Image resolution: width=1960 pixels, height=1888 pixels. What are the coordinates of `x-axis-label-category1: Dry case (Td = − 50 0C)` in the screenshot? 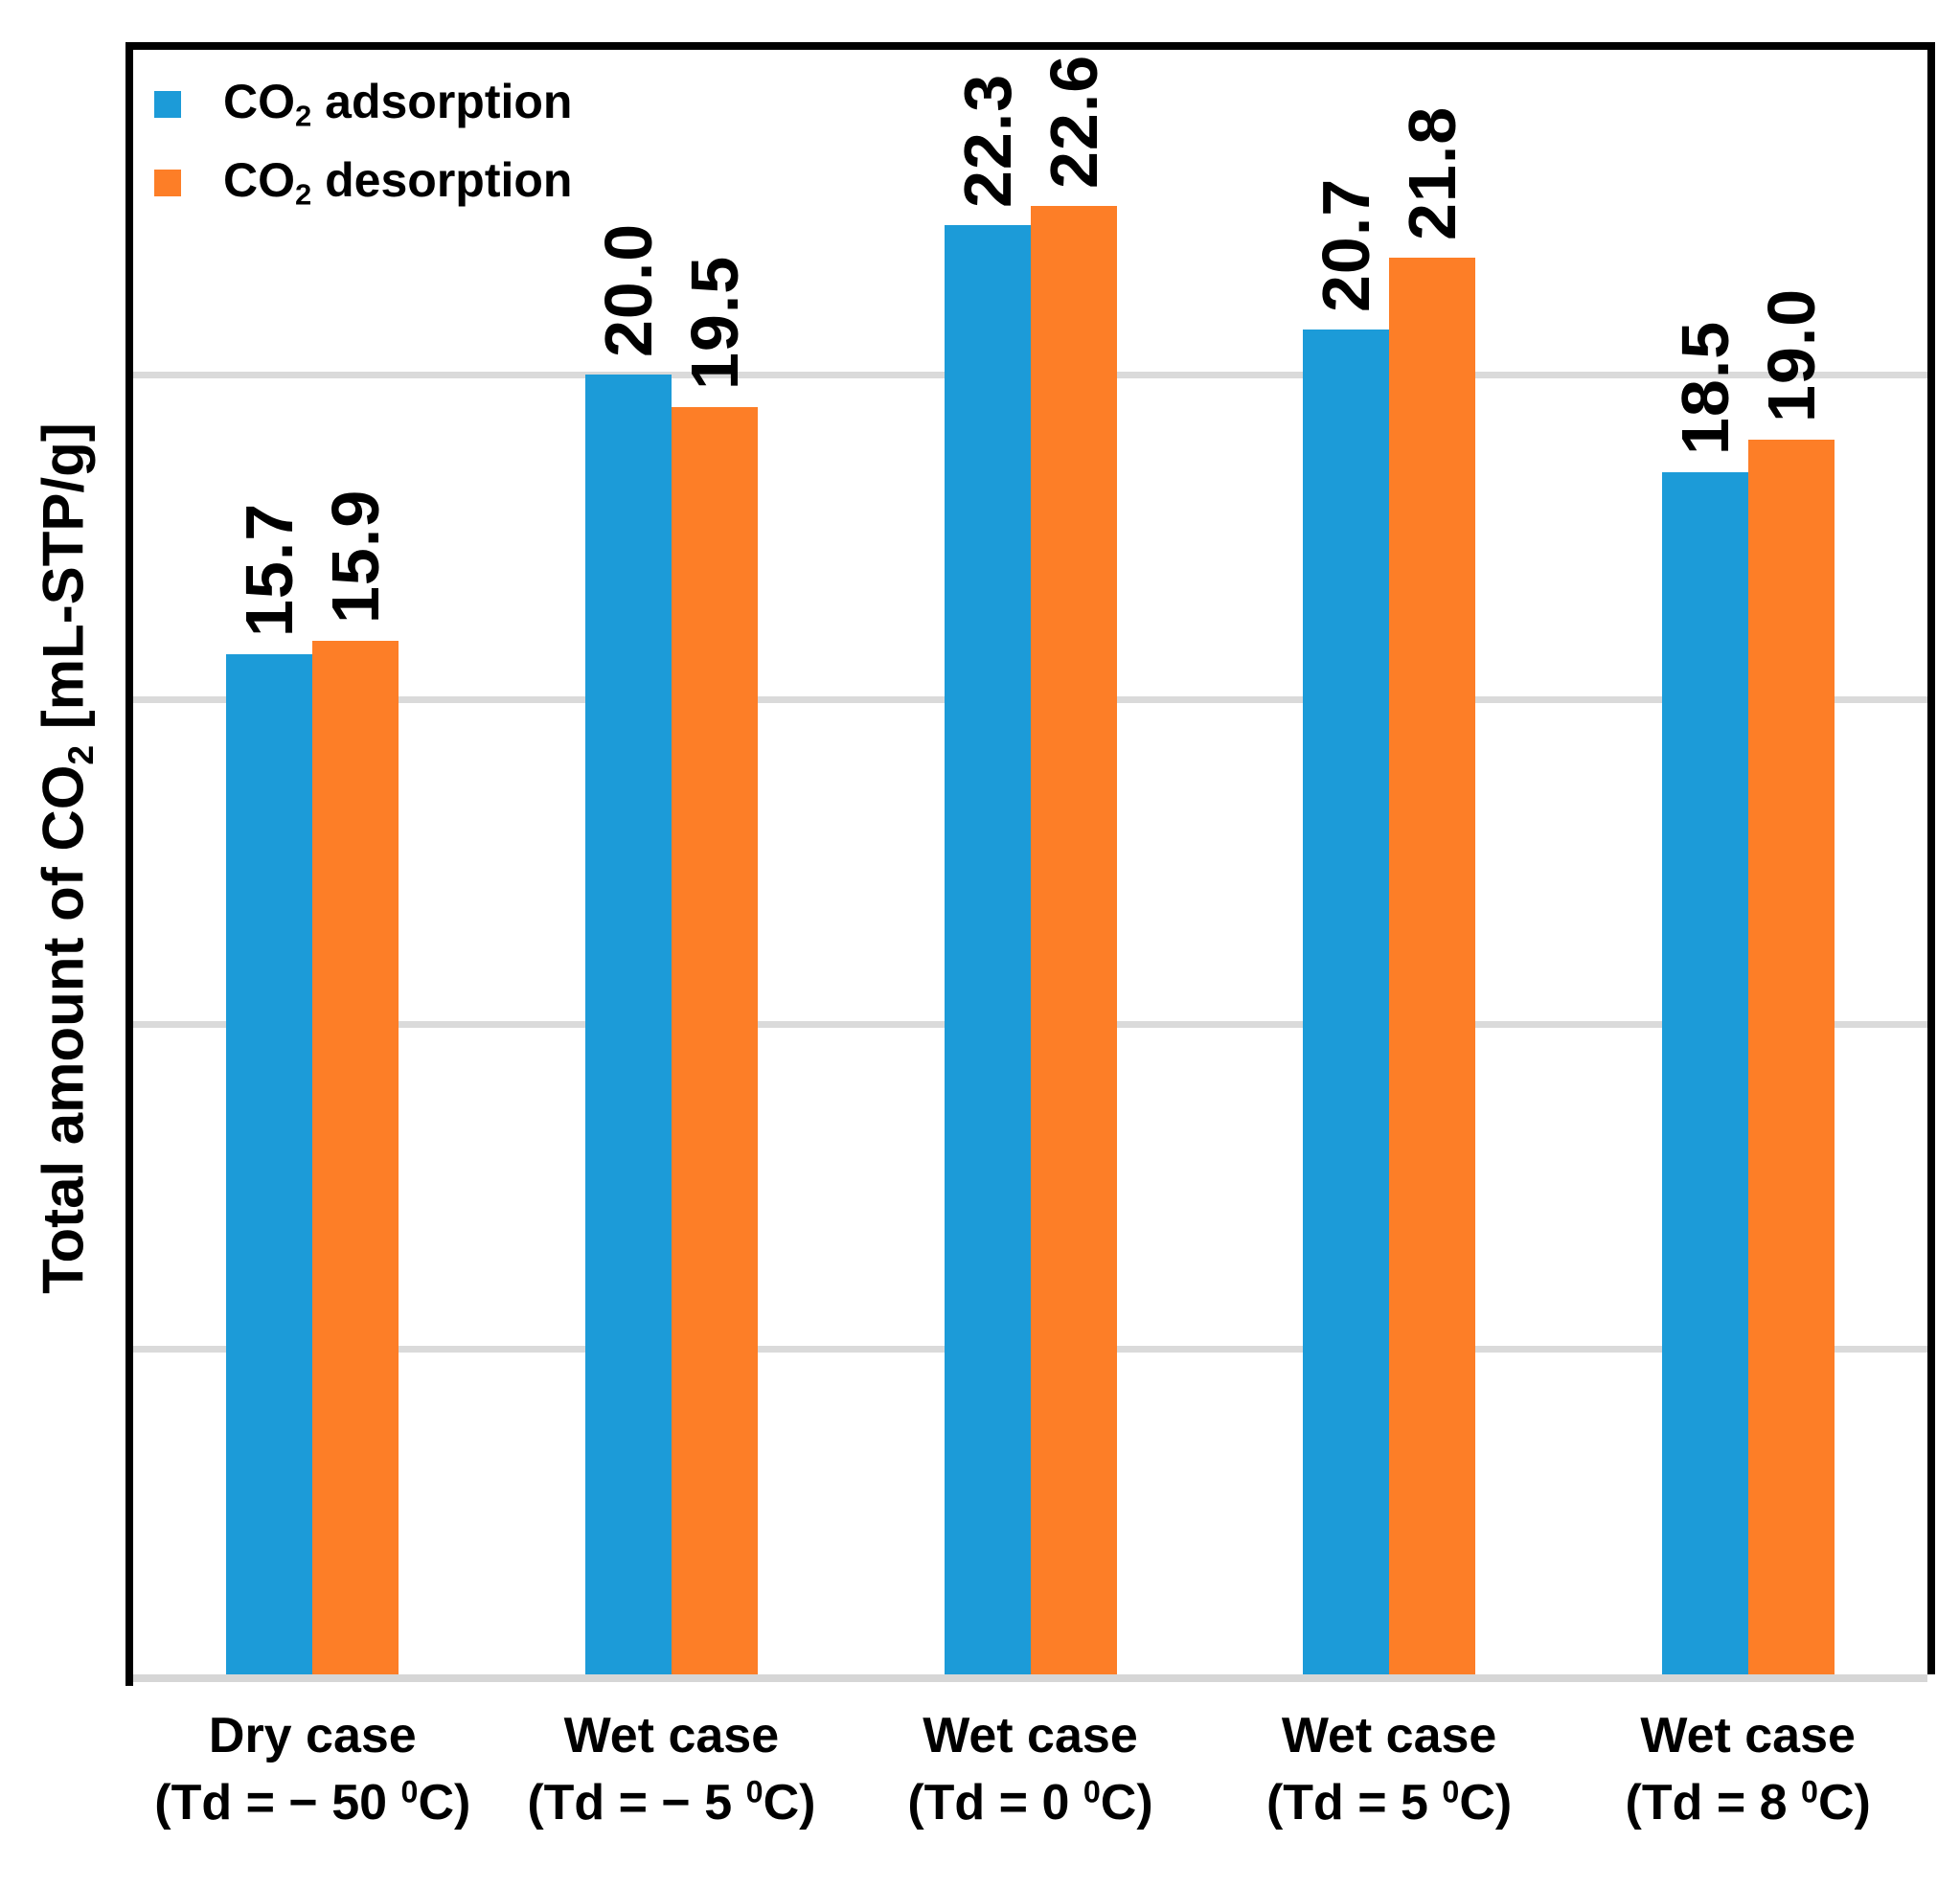 It's located at (312, 1769).